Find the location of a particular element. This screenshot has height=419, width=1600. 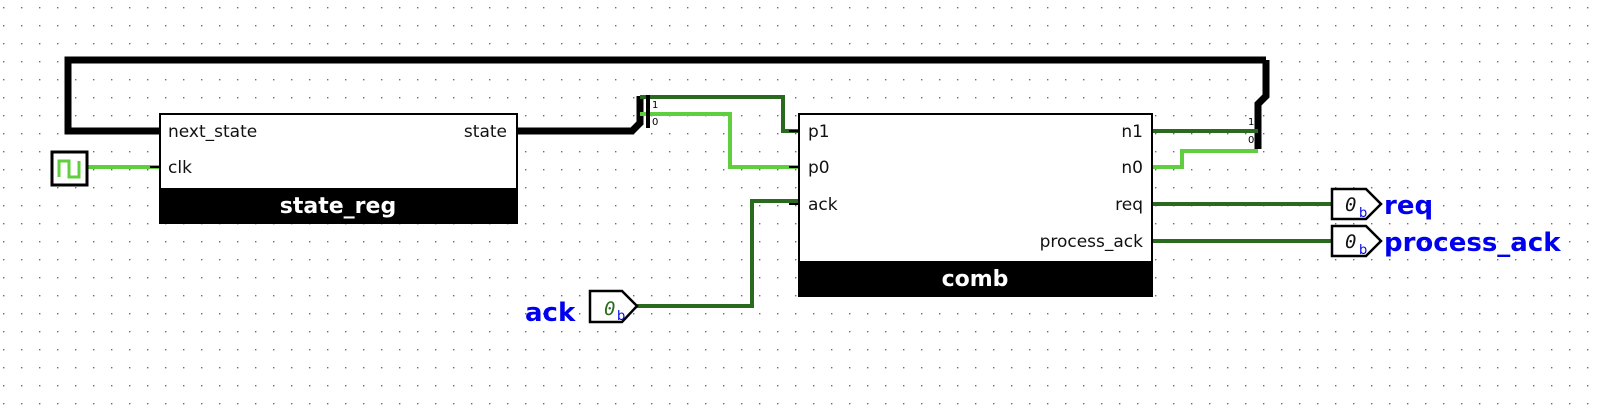

wire-n0 is located at coordinates (1205, 159).